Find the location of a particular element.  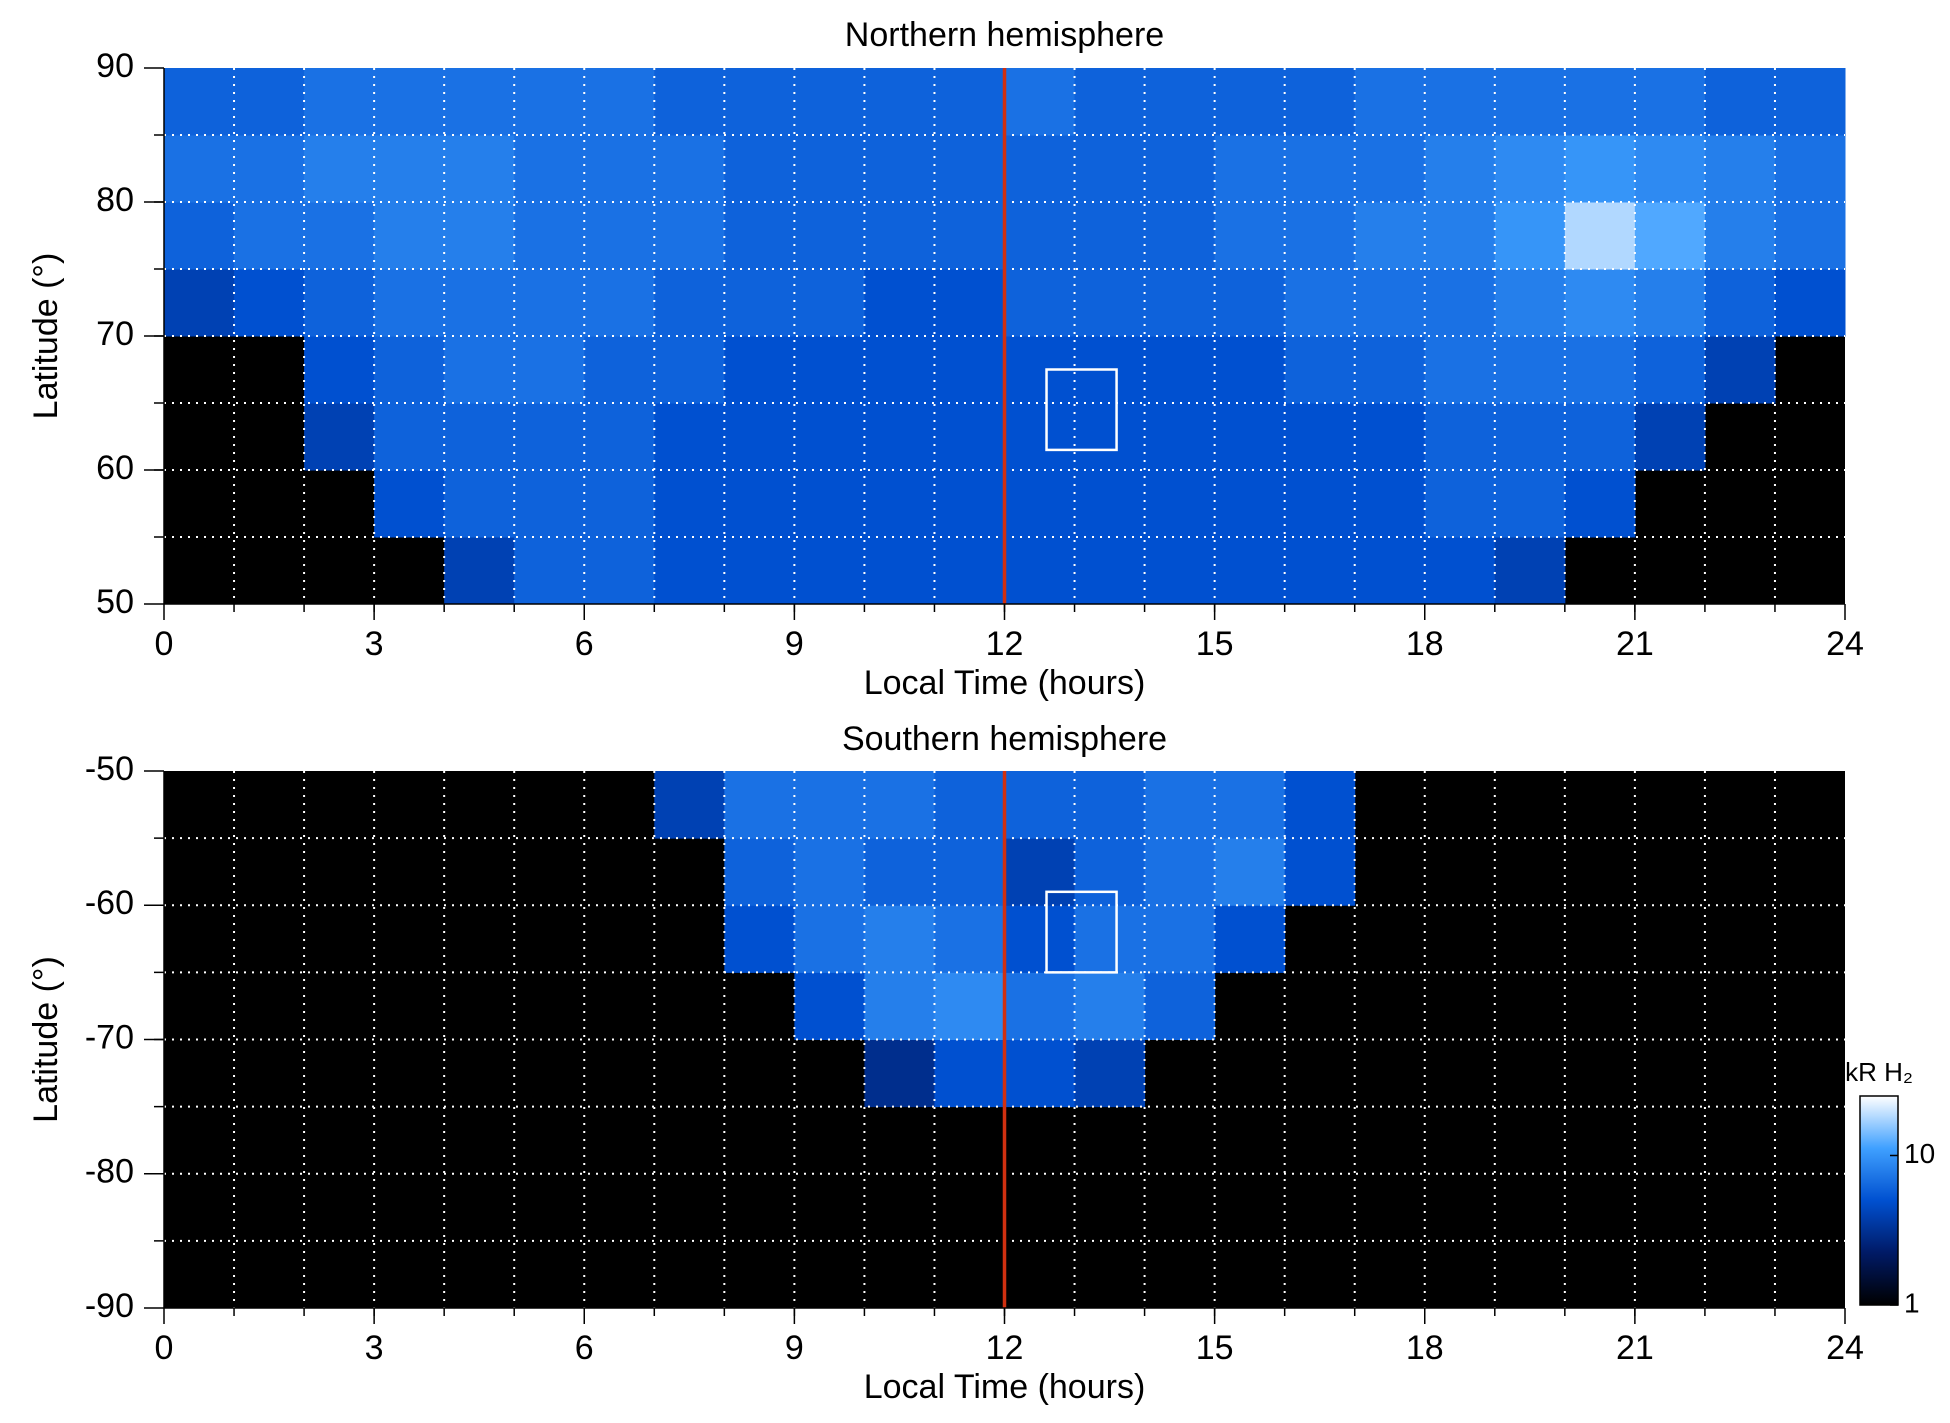

x-tick-label: 6 is located at coordinates (584, 1348).